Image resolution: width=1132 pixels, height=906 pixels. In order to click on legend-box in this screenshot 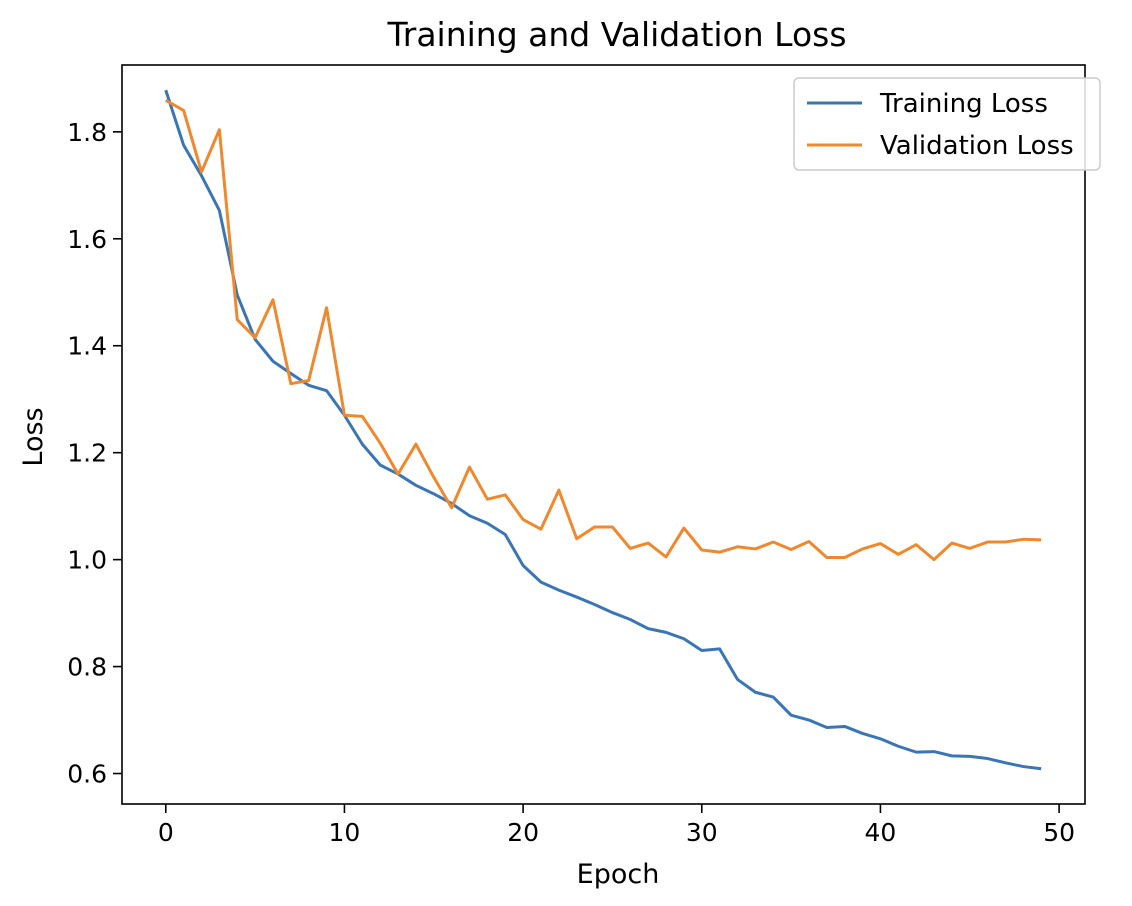, I will do `click(947, 124)`.